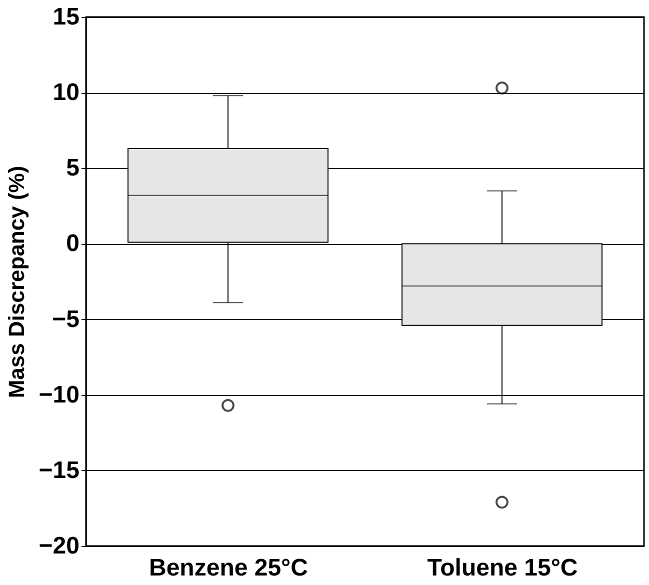  What do you see at coordinates (66, 92) in the screenshot?
I see `y-tick-label: 10` at bounding box center [66, 92].